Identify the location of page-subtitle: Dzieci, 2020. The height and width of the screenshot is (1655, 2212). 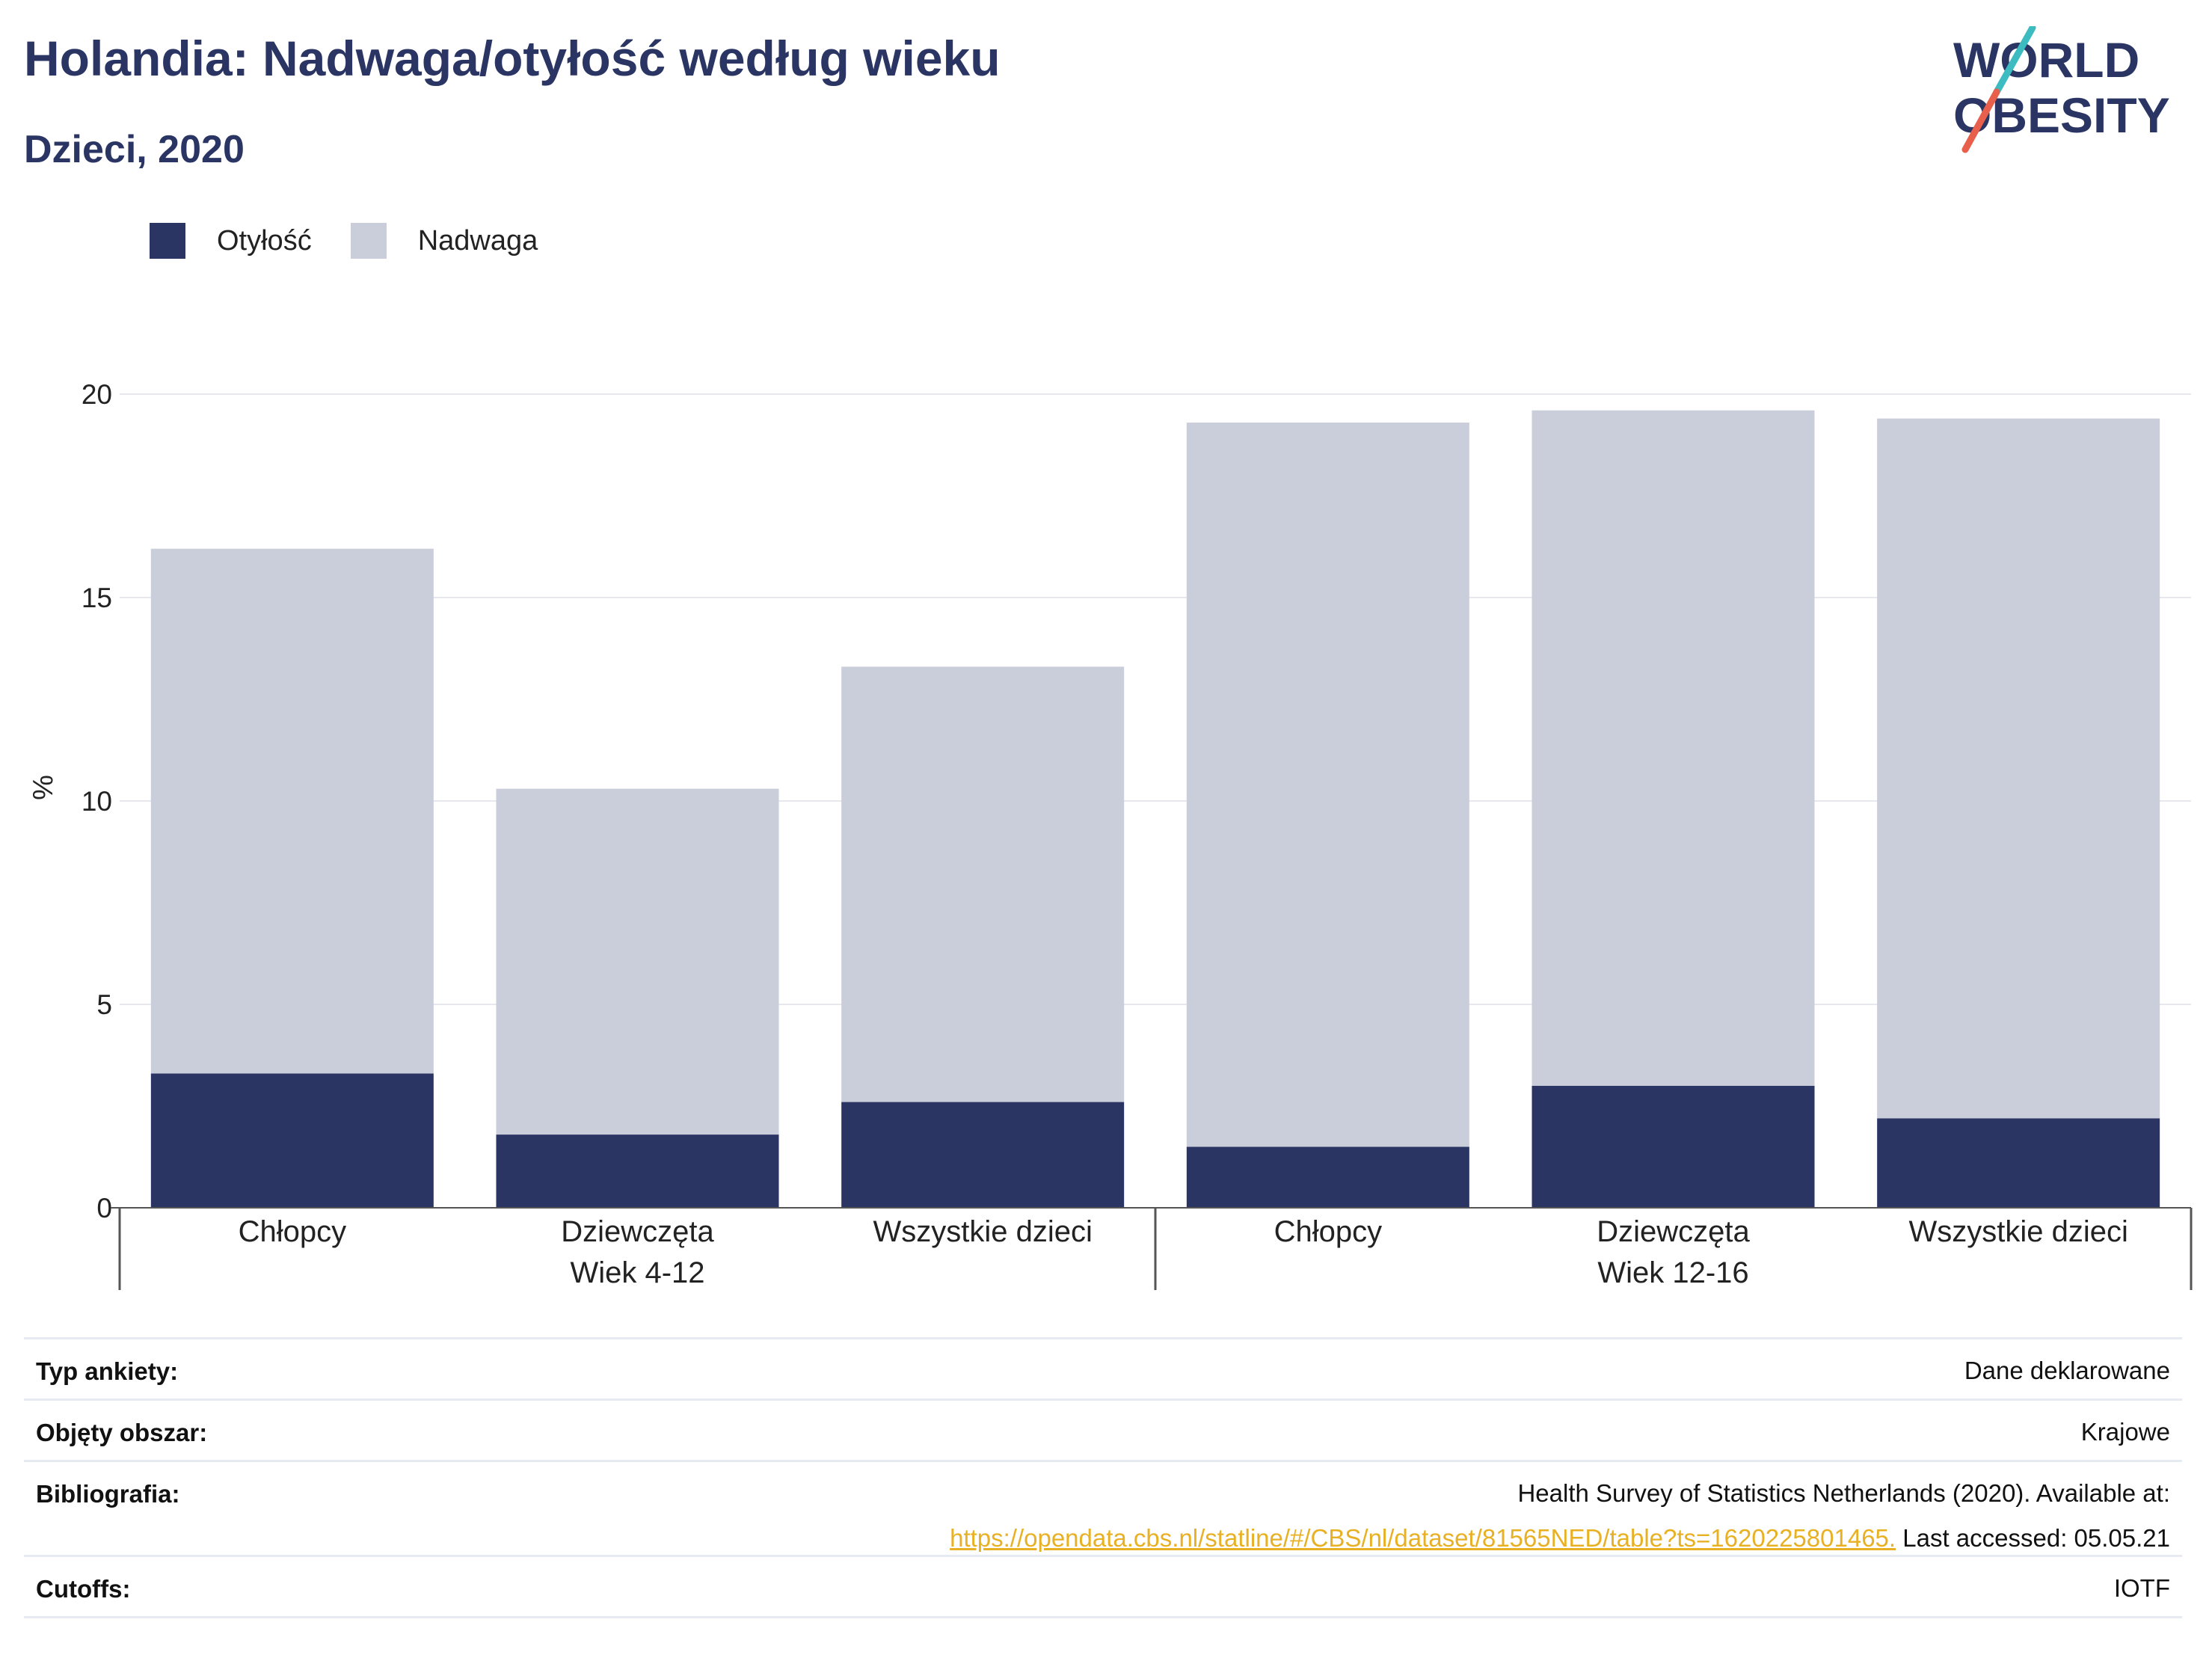
(134, 149).